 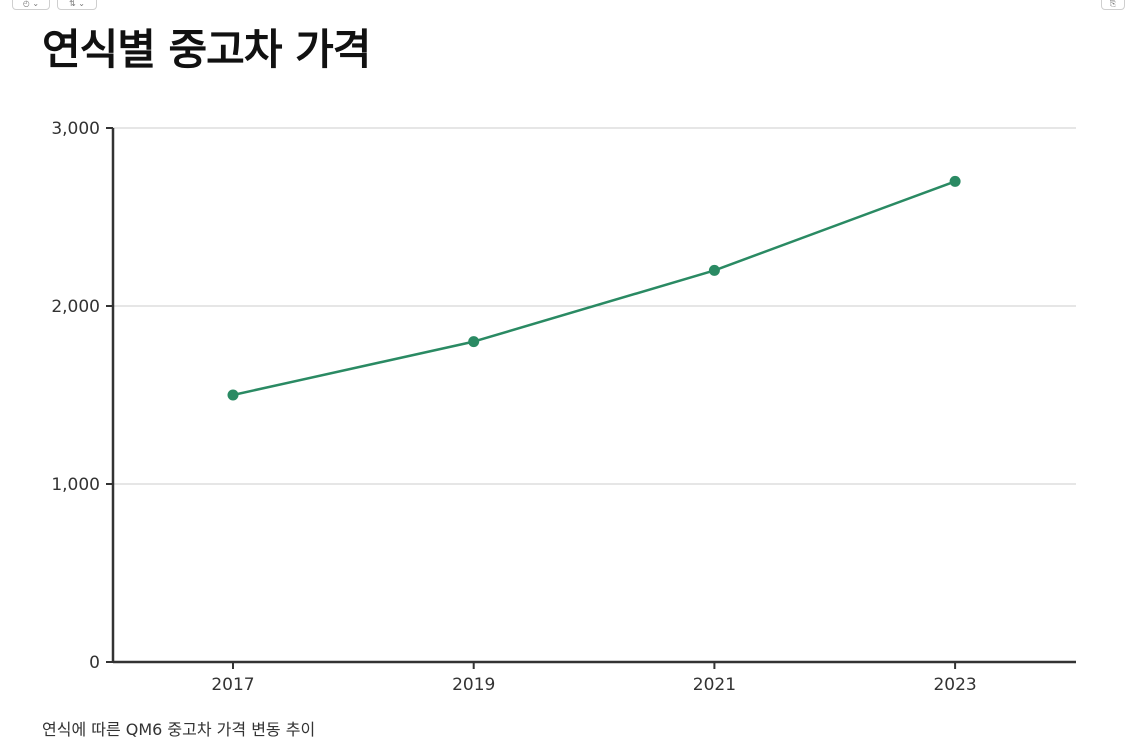 What do you see at coordinates (232, 685) in the screenshot?
I see `x-tick-label-0: 2017` at bounding box center [232, 685].